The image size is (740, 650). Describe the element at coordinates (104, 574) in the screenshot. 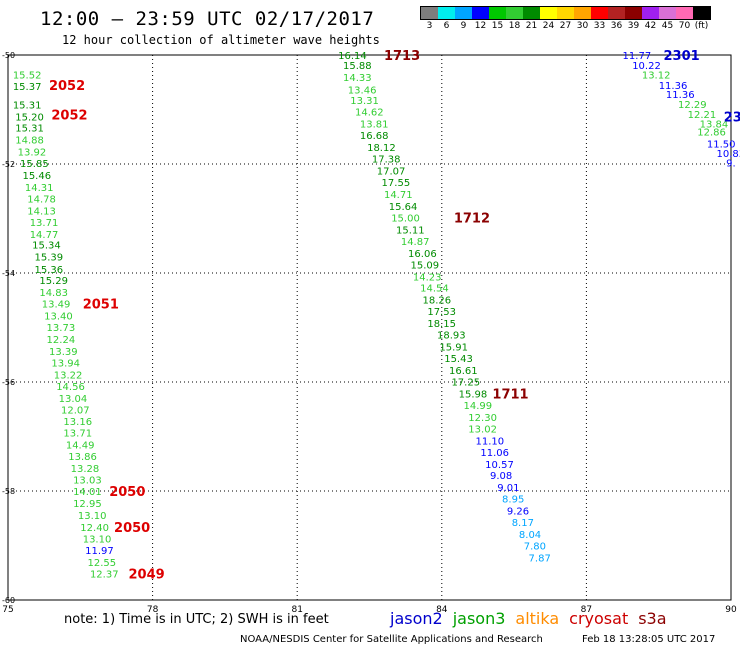

I see `wave-height-label: 12.37` at that location.